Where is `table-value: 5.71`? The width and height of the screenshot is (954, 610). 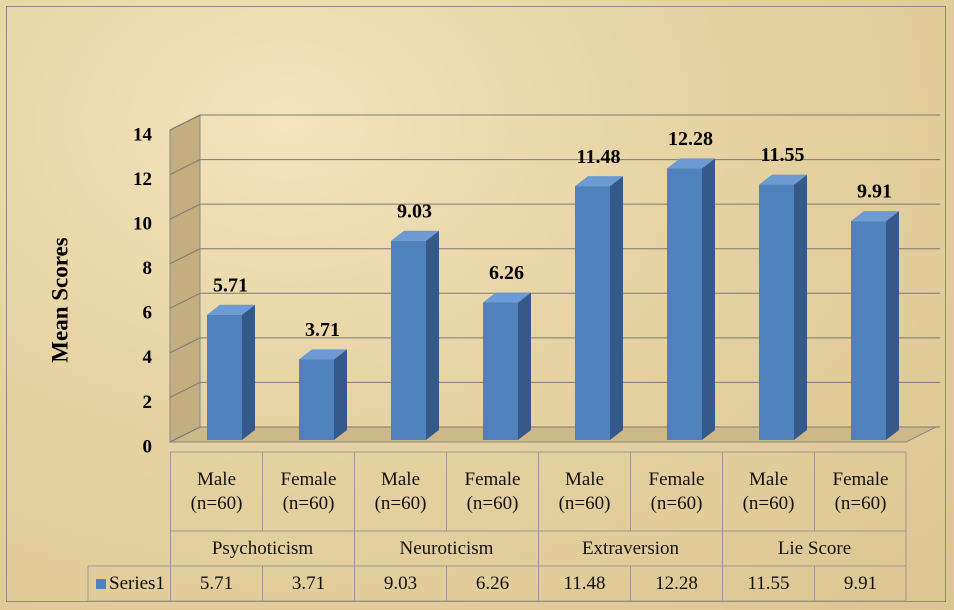 table-value: 5.71 is located at coordinates (216, 583).